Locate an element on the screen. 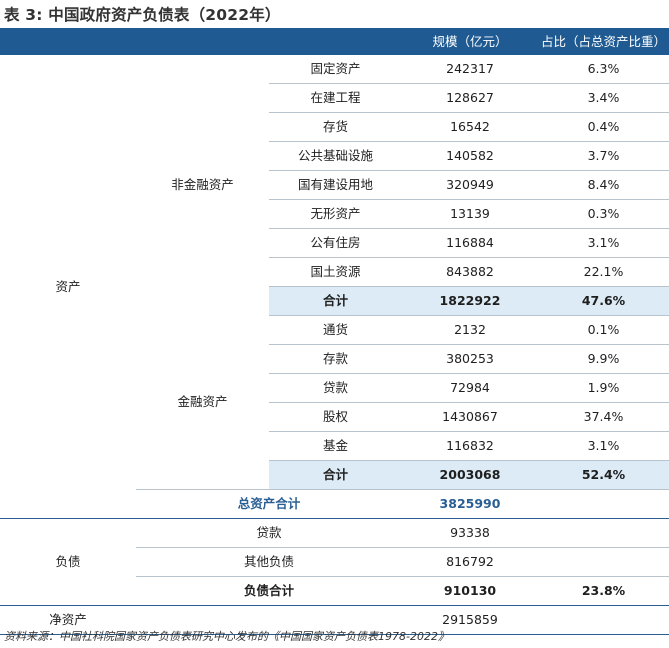 The image size is (669, 648). table-row: 存款 380253 9.9% is located at coordinates (334, 359).